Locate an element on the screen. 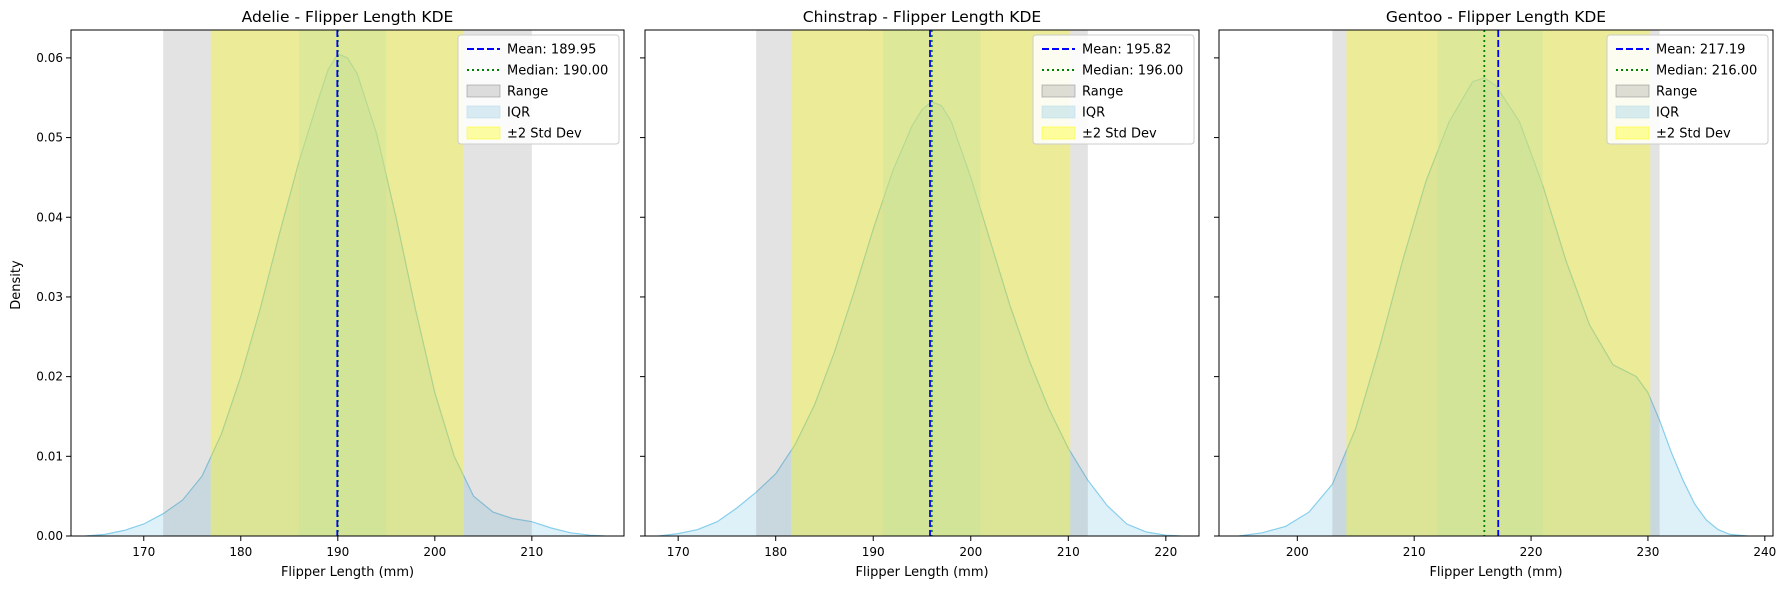  y-tick-label: 0.02 is located at coordinates (49, 377).